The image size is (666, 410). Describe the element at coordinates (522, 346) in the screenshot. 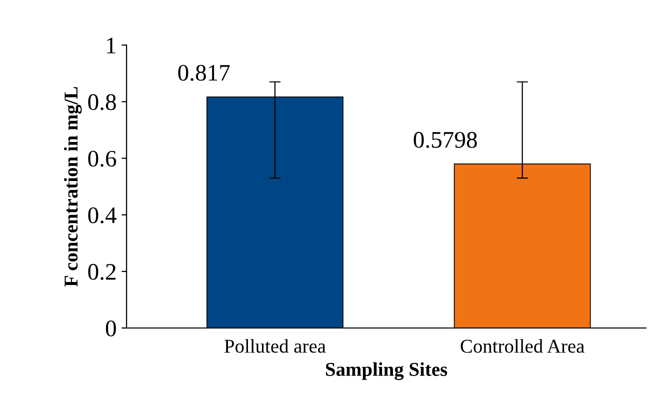

I see `x-tick-label: Controlled Area` at that location.